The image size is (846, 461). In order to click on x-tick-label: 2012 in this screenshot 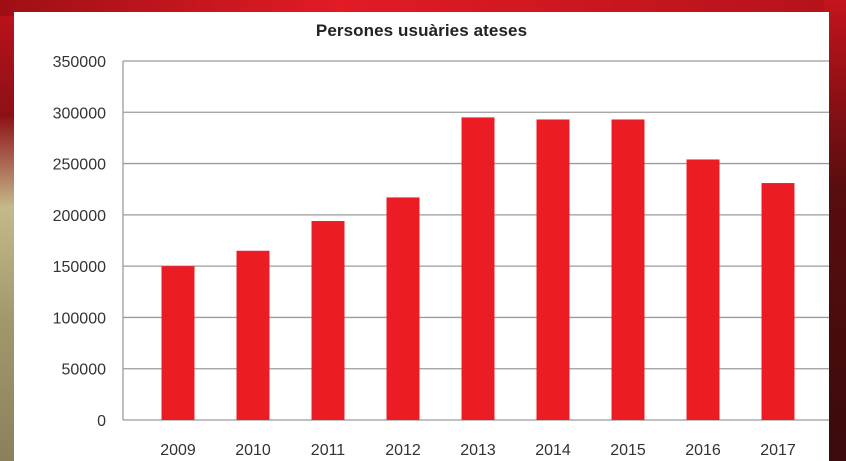, I will do `click(403, 450)`.